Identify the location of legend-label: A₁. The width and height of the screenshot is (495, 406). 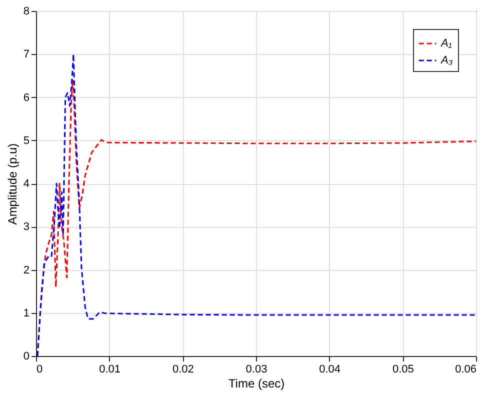
(446, 44).